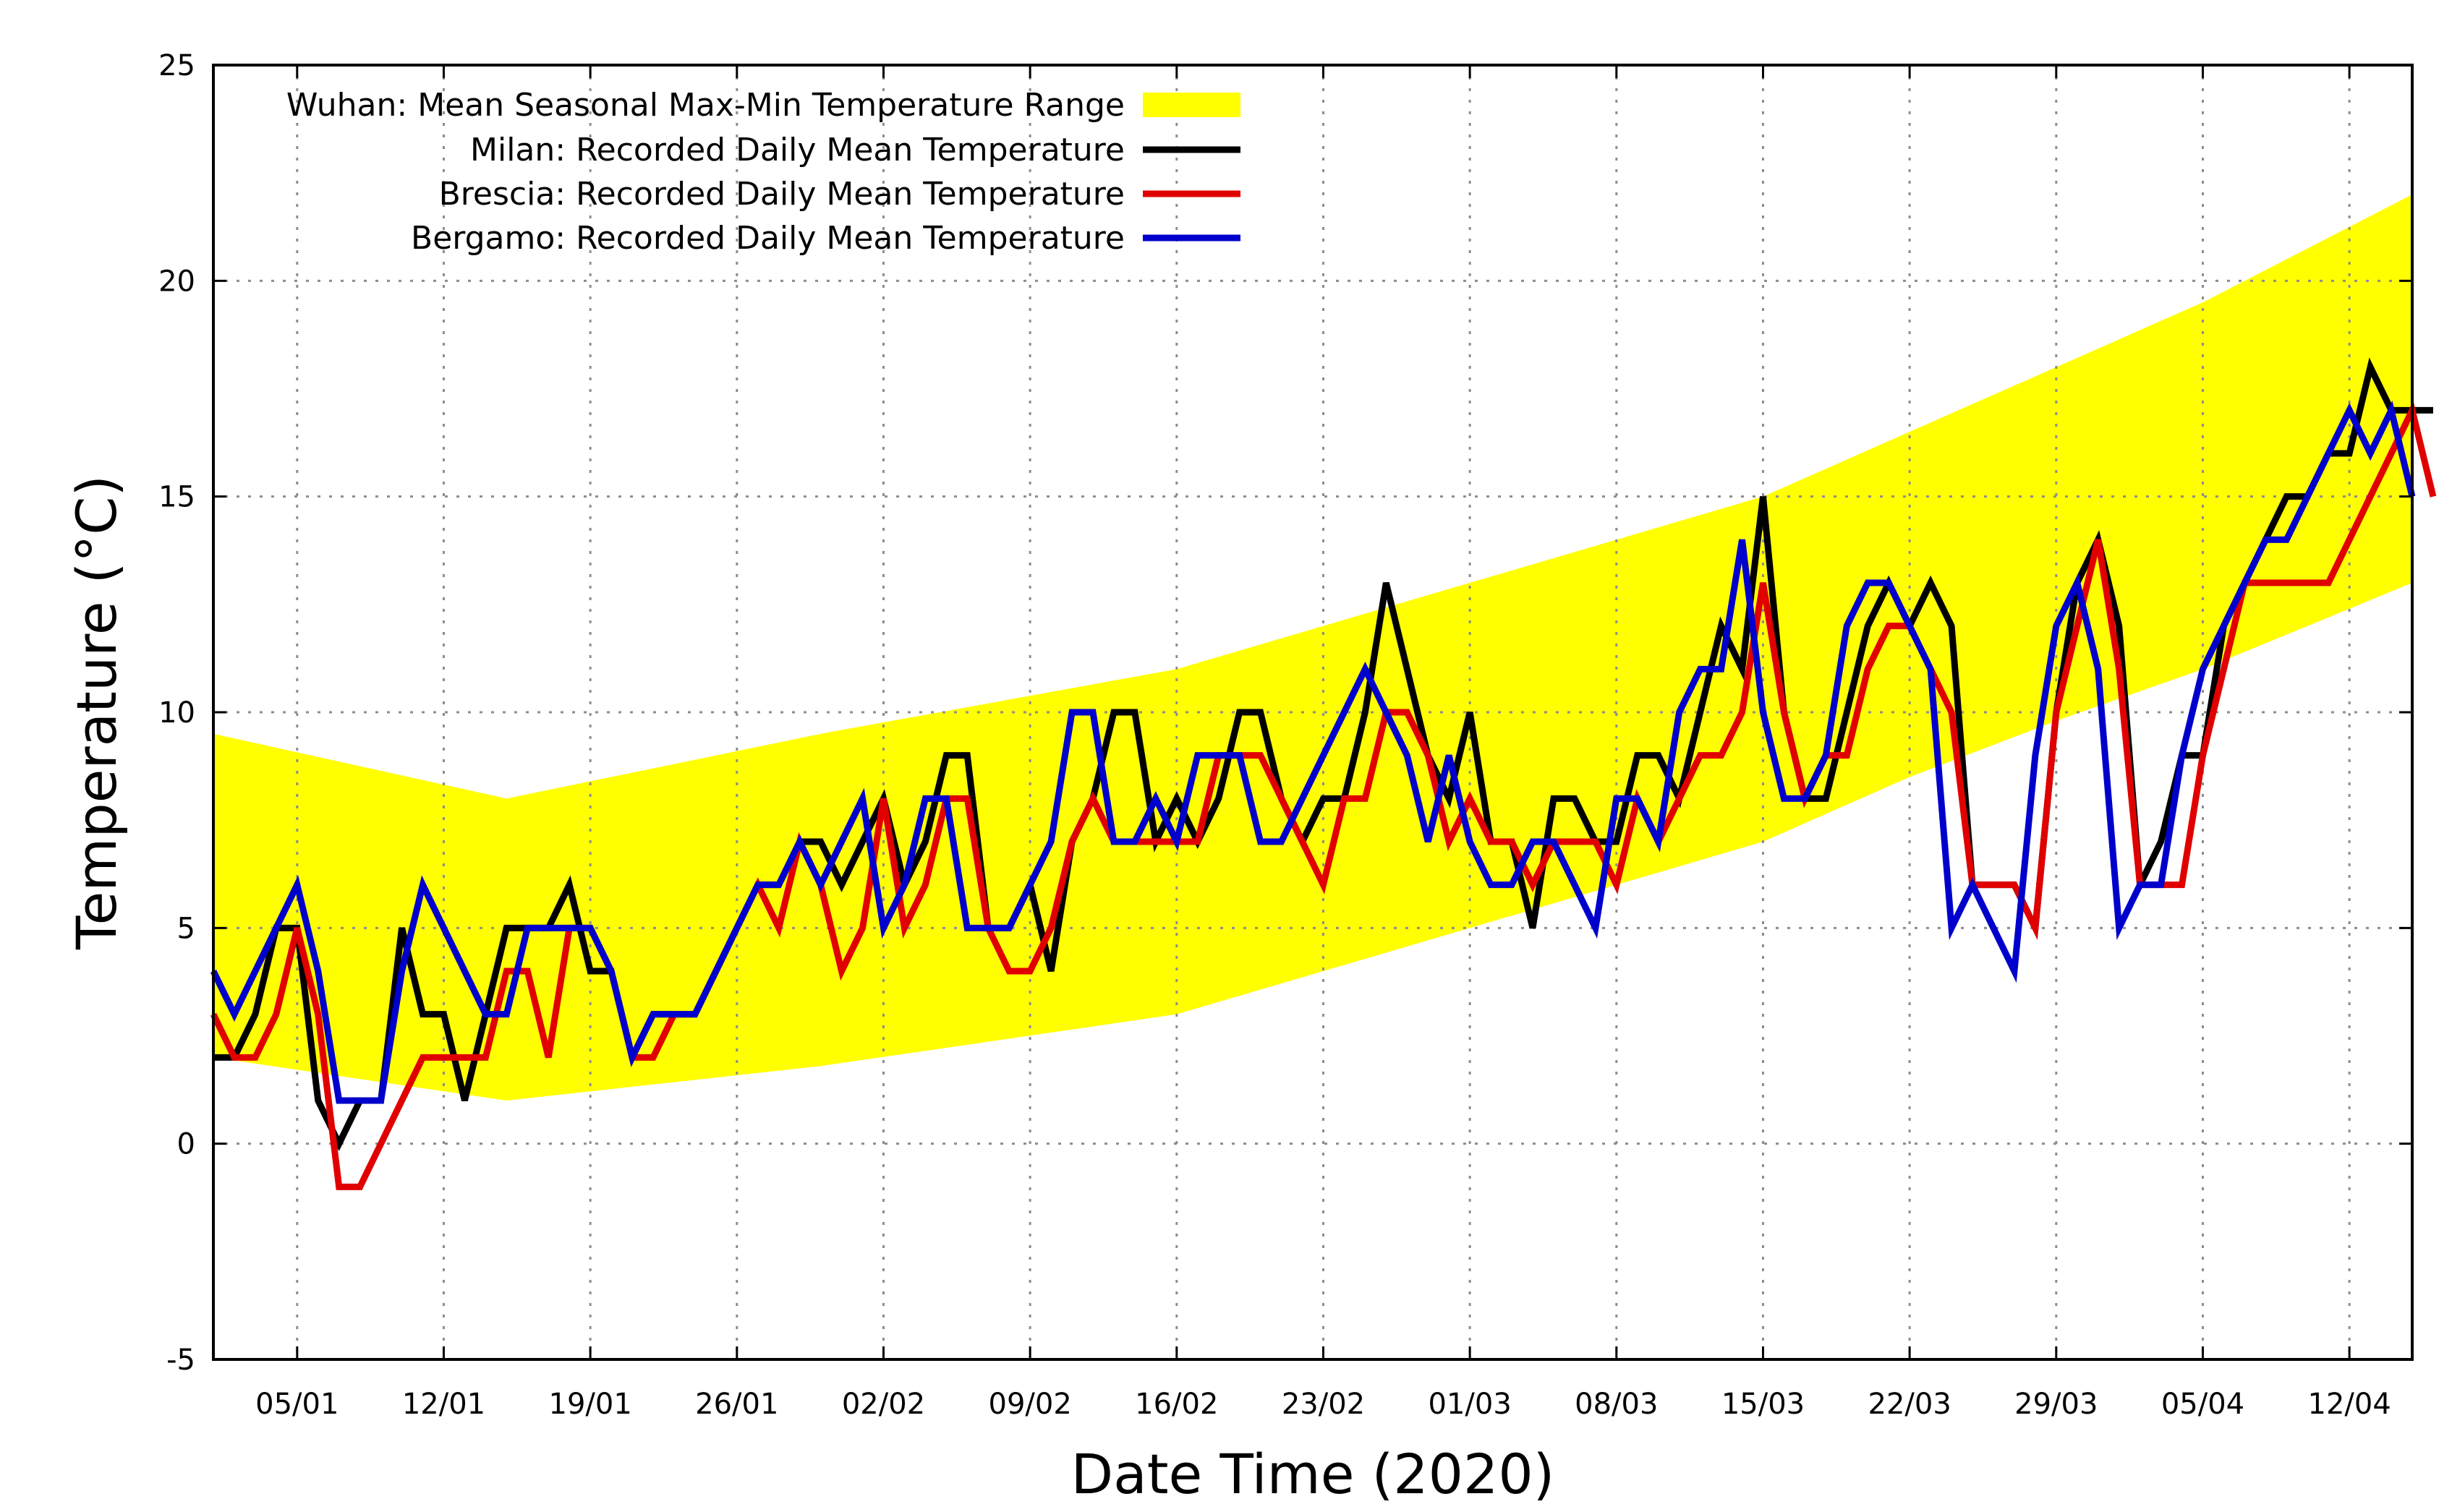  I want to click on x-tick-label: 05/01, so click(297, 1404).